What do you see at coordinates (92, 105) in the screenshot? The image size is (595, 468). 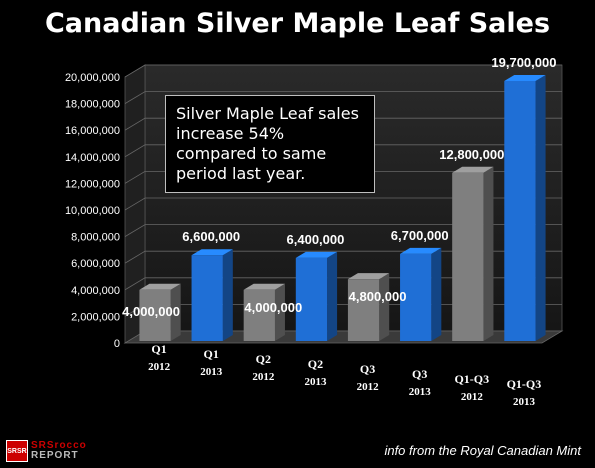 I see `y-tick-label: 18,000,000` at bounding box center [92, 105].